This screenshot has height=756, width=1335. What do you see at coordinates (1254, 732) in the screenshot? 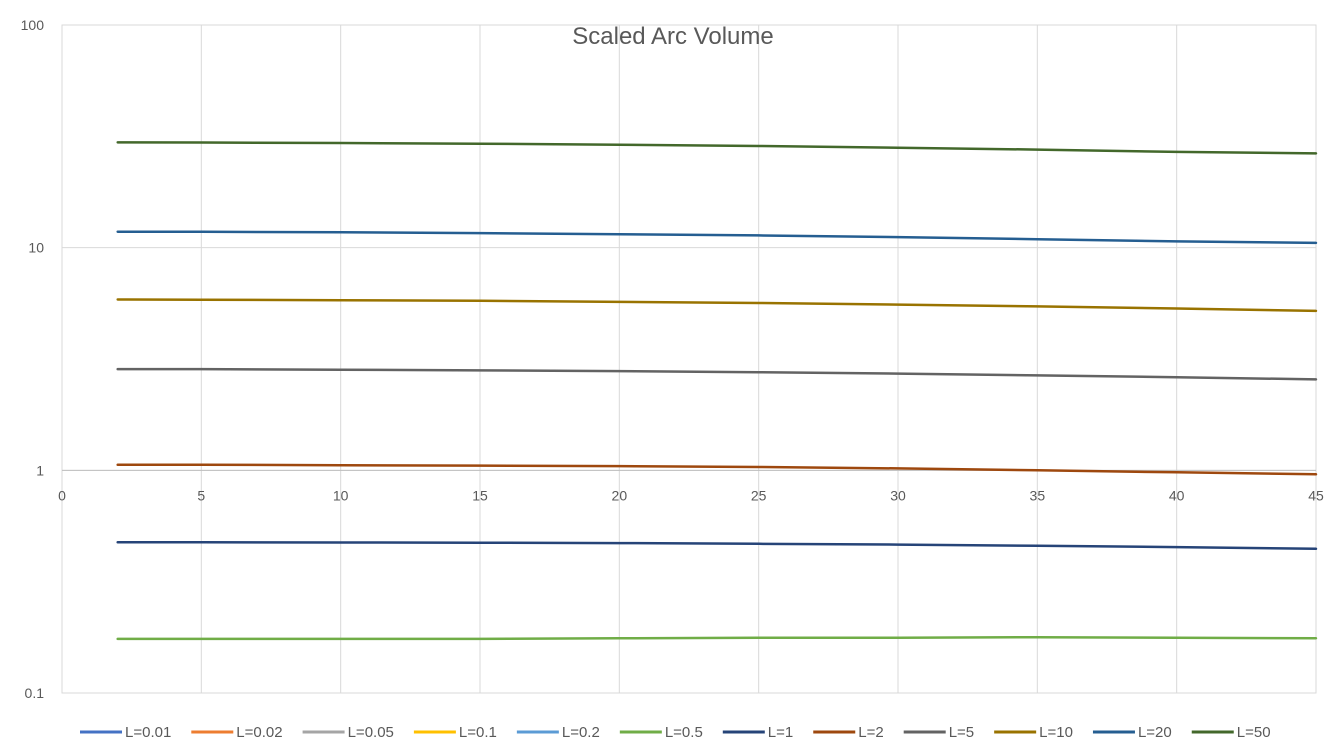
I see `legend-label: L=50` at bounding box center [1254, 732].